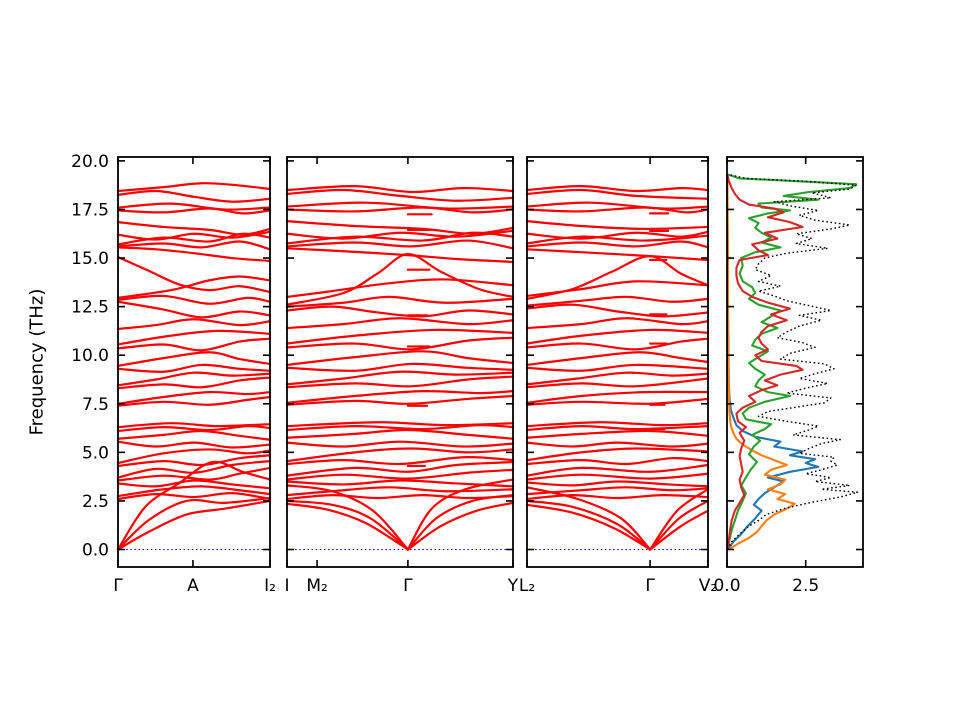 This screenshot has height=720, width=960. What do you see at coordinates (708, 586) in the screenshot?
I see `x-tick-label: V₂` at bounding box center [708, 586].